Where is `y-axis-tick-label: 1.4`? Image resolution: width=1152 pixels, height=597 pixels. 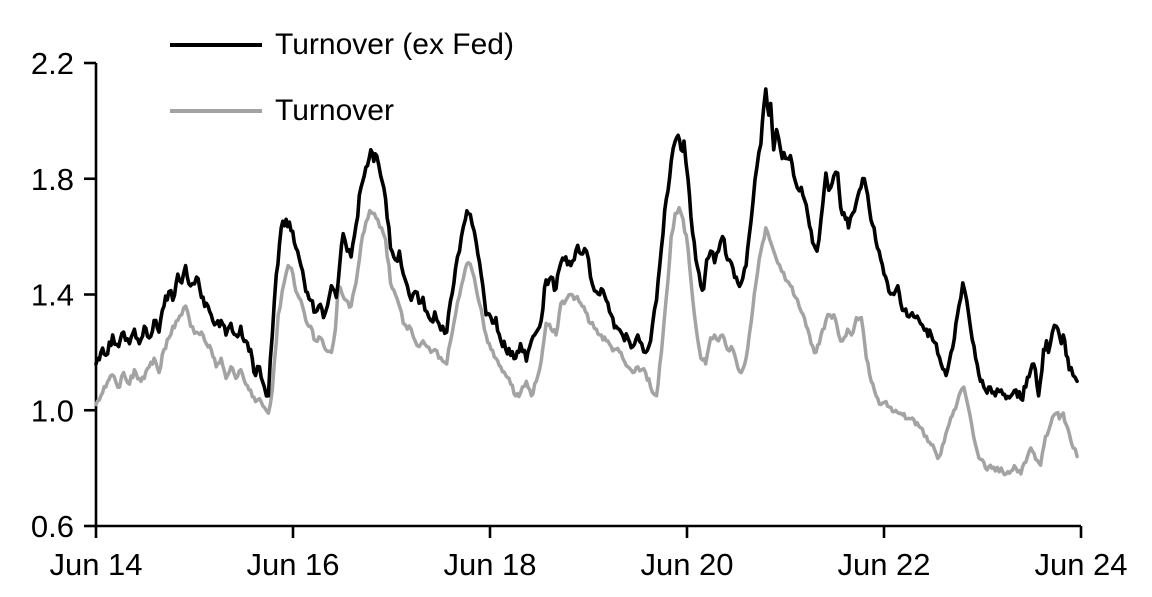
y-axis-tick-label: 1.4 is located at coordinates (52, 295).